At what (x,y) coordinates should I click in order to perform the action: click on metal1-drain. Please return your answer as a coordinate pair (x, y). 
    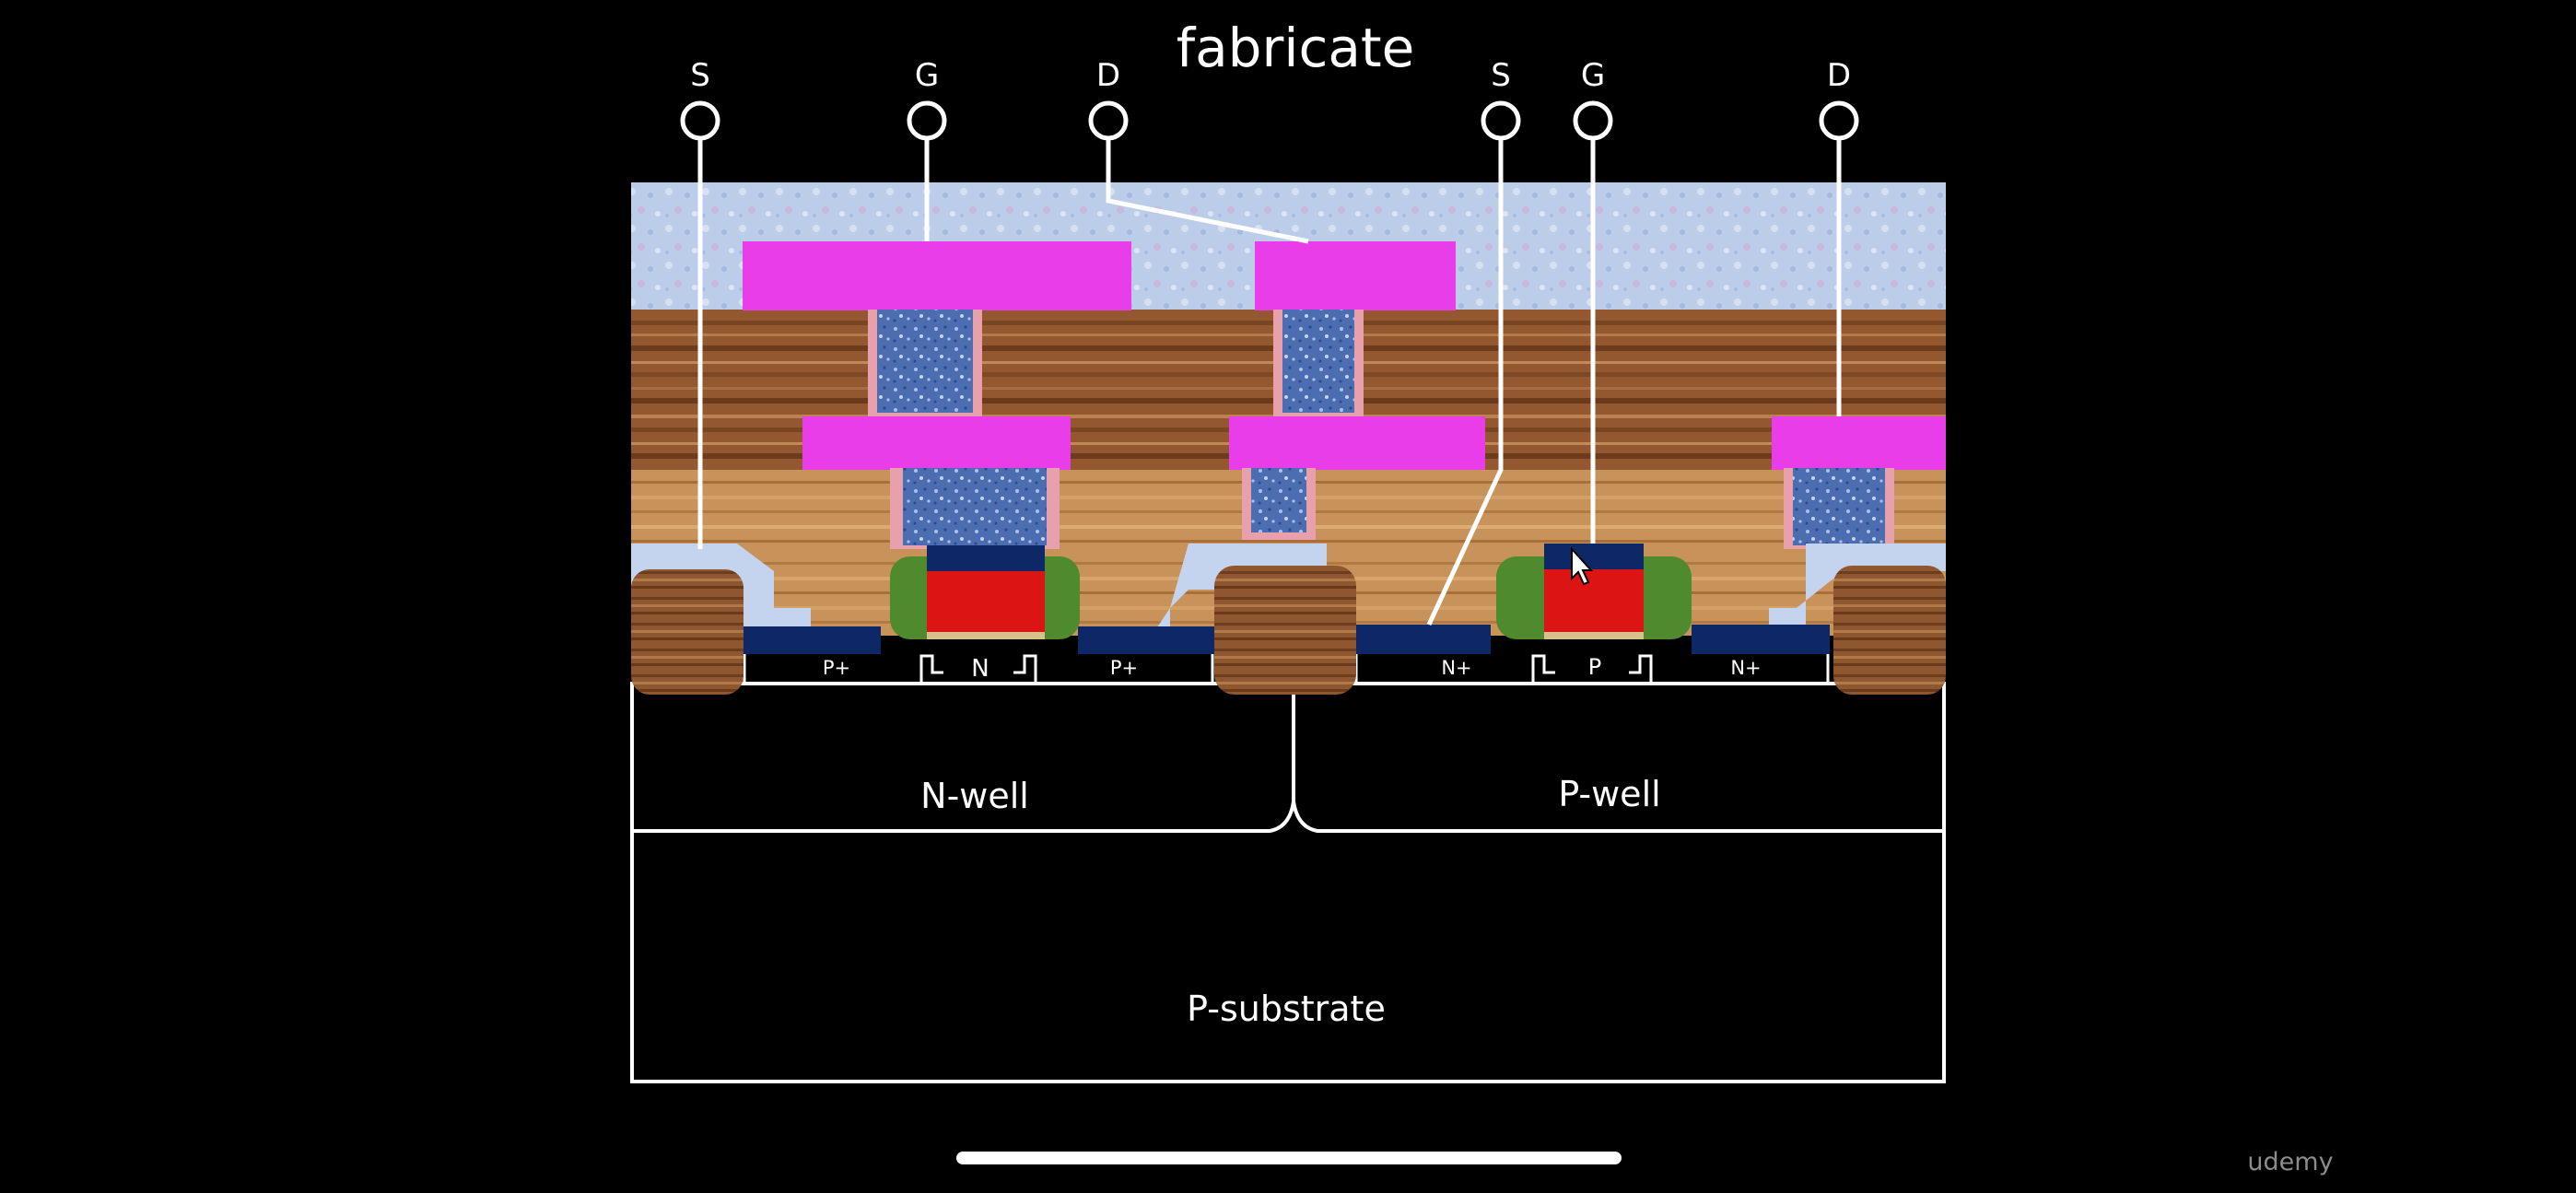
    Looking at the image, I should click on (1357, 443).